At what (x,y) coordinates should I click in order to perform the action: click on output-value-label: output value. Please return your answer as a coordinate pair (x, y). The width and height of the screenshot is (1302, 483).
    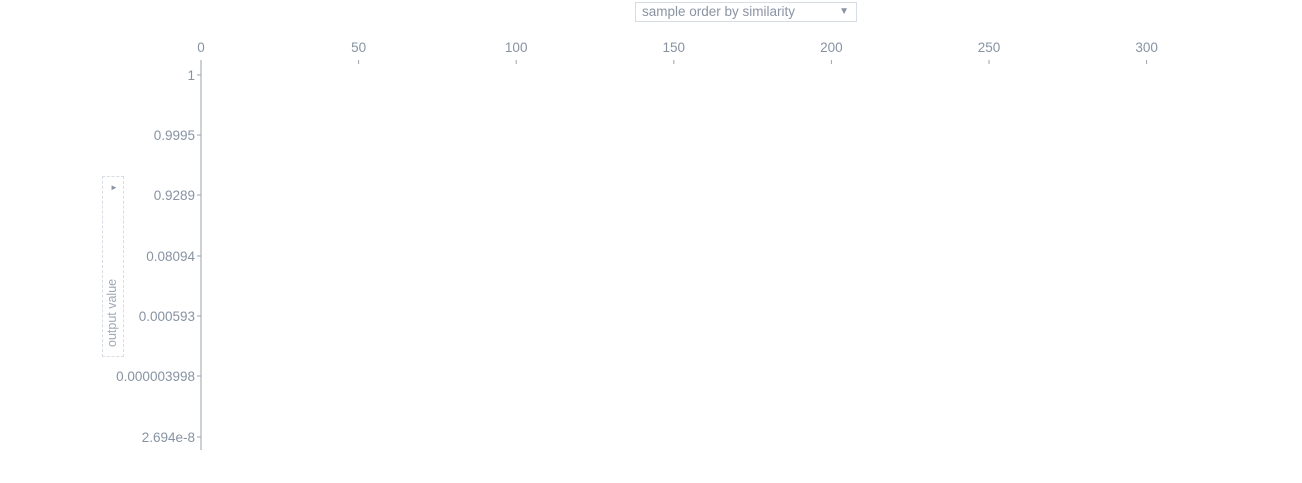
    Looking at the image, I should click on (112, 312).